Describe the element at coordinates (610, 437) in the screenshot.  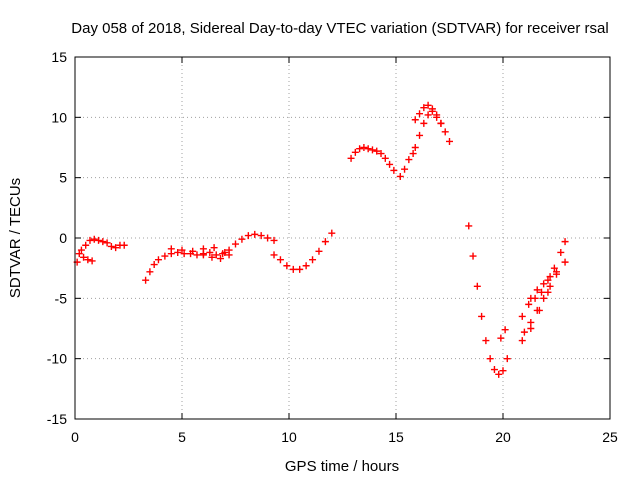
I see `x-tick-label: 25` at that location.